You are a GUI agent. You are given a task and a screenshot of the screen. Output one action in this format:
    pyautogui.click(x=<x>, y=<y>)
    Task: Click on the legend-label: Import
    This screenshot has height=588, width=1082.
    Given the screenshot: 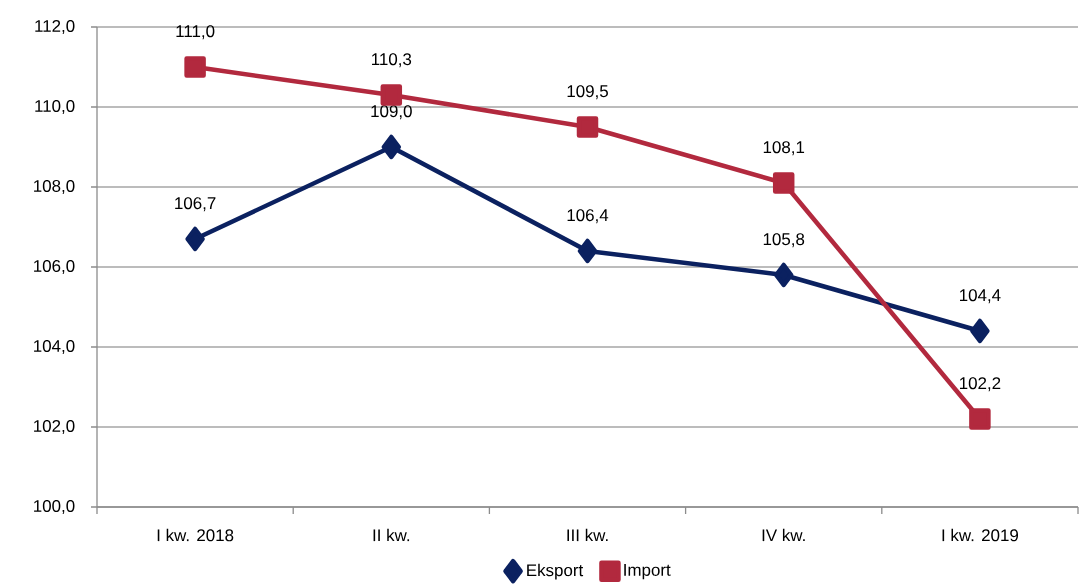 What is the action you would take?
    pyautogui.click(x=647, y=572)
    